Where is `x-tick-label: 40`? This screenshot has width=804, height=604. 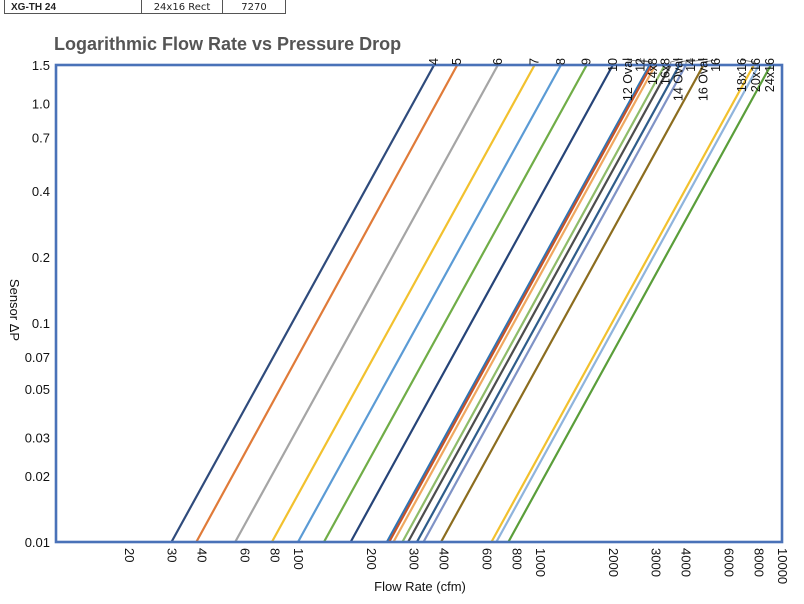
x-tick-label: 40 is located at coordinates (202, 555).